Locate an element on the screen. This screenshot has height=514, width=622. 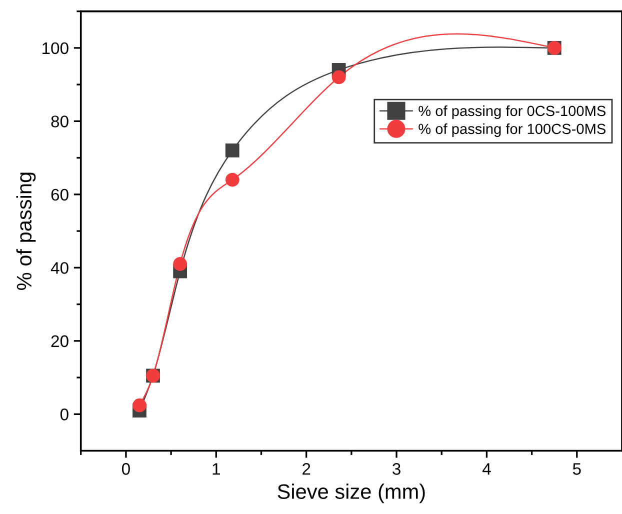
y-tick-label: 20 is located at coordinates (59, 341).